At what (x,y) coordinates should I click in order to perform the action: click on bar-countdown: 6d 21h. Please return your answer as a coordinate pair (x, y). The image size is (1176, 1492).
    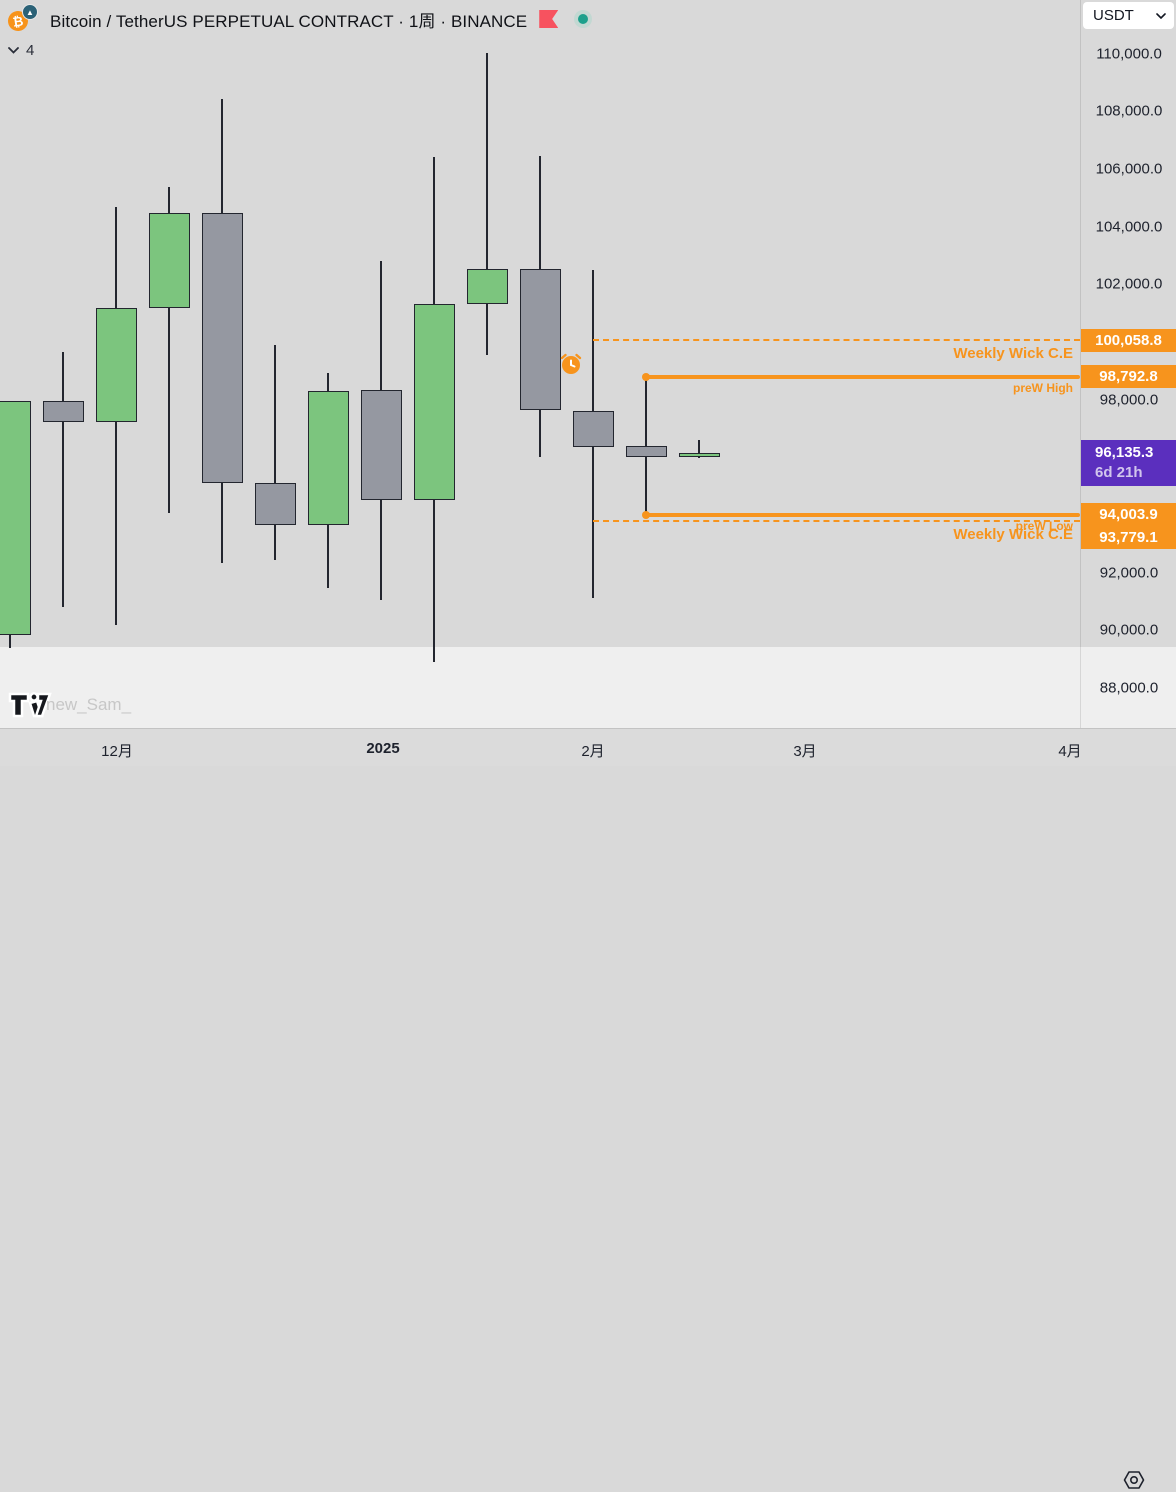
    Looking at the image, I should click on (1119, 473).